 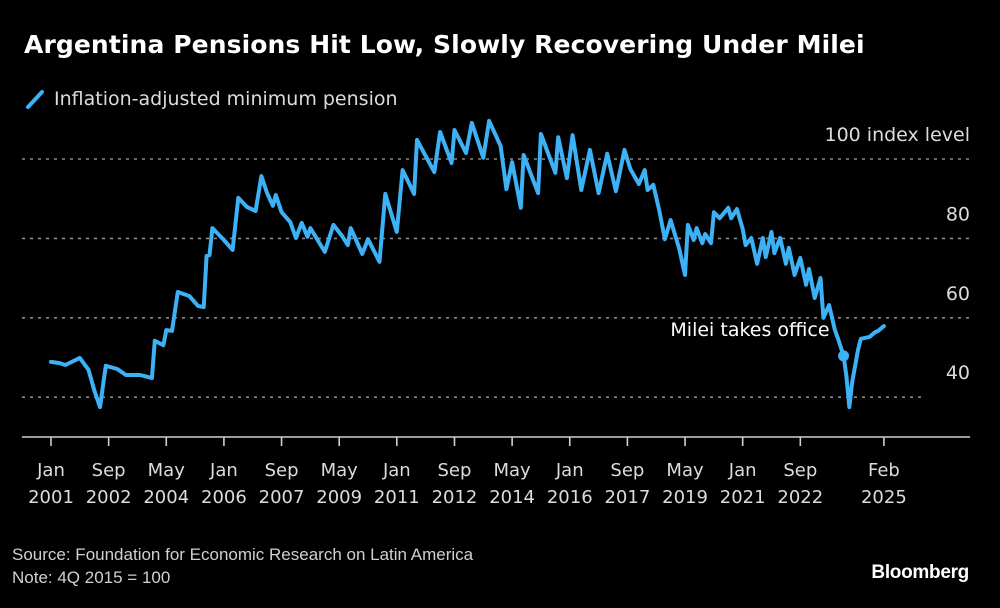 What do you see at coordinates (339, 497) in the screenshot?
I see `x-tick-label-year: 2009` at bounding box center [339, 497].